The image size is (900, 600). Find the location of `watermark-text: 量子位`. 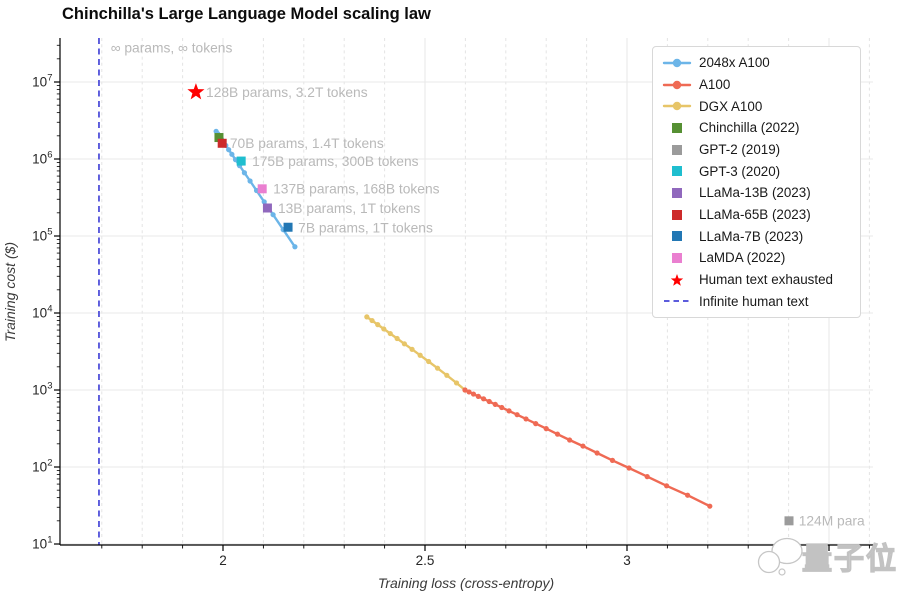

watermark-text: 量子位 is located at coordinates (850, 559).